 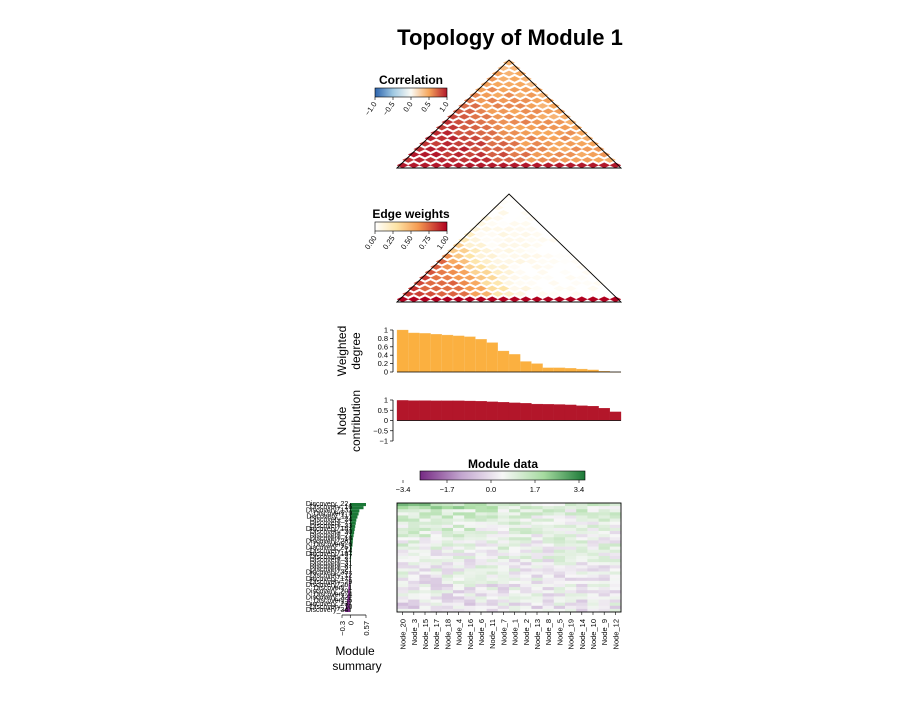 What do you see at coordinates (548, 632) in the screenshot?
I see `node-label: Node_8` at bounding box center [548, 632].